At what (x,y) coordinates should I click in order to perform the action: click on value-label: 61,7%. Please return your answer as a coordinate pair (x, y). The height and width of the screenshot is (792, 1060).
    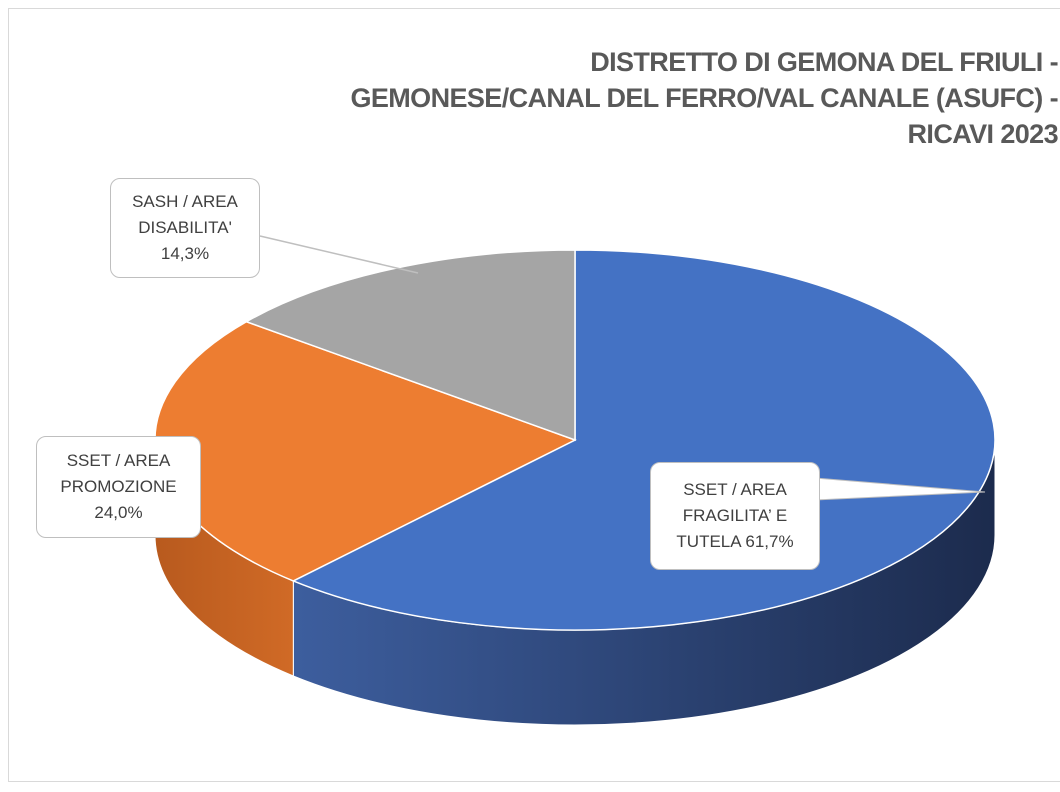
    Looking at the image, I should click on (769, 541).